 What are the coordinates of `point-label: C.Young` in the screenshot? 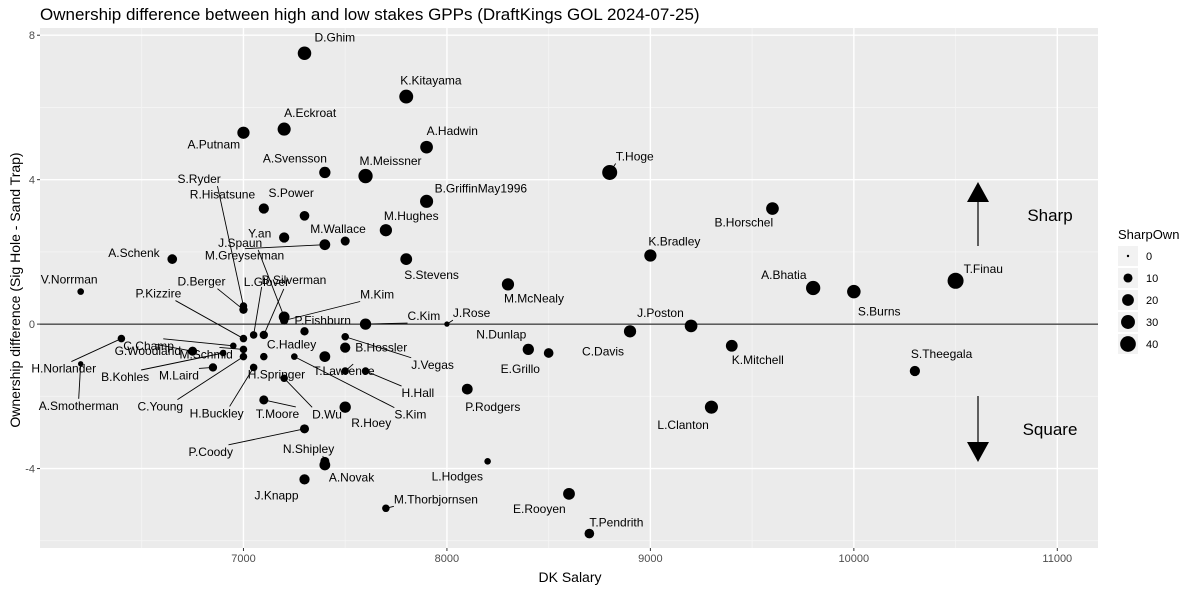 It's located at (160, 407).